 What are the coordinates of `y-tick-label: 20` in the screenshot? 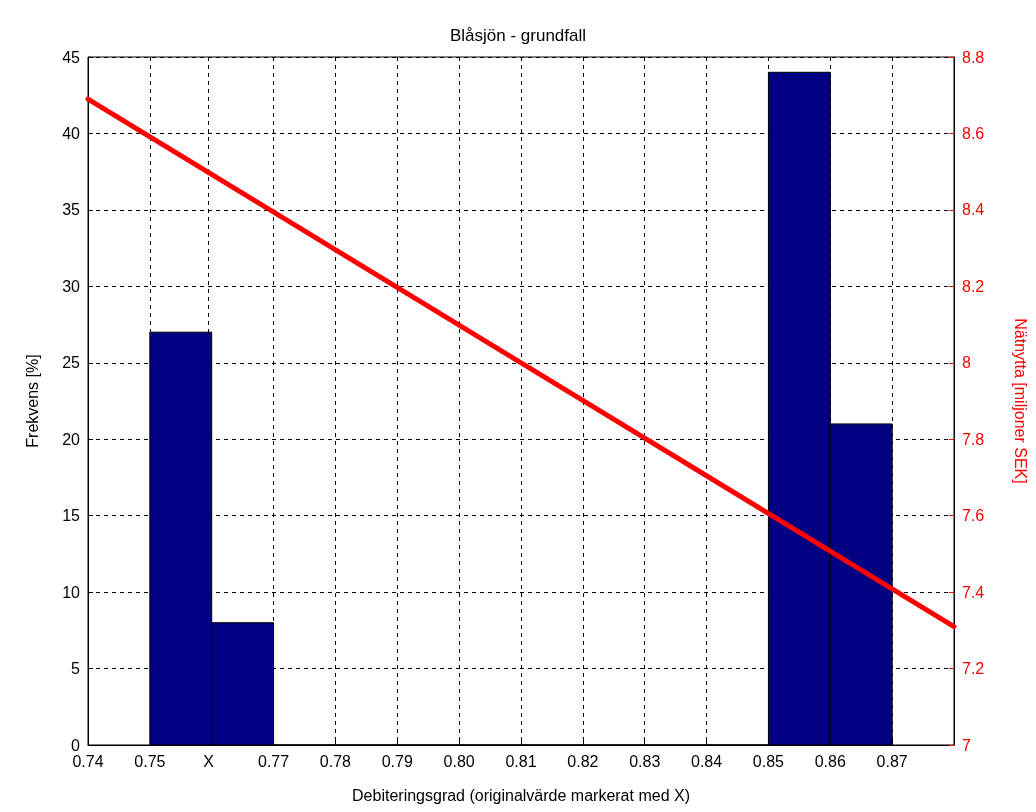 It's located at (71, 439).